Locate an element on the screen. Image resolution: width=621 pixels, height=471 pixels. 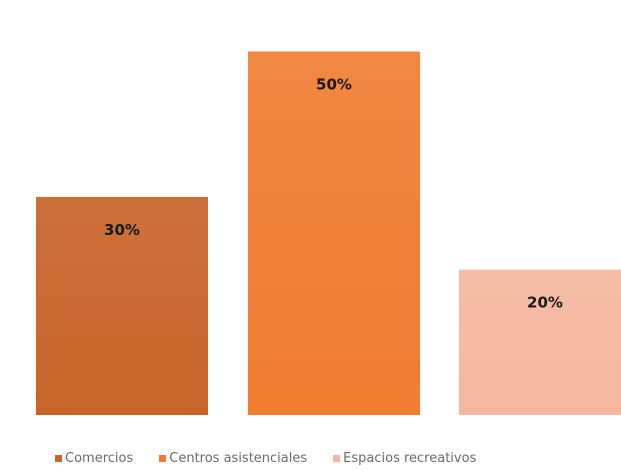
data-label-espacios-recreativos: 20% is located at coordinates (545, 303).